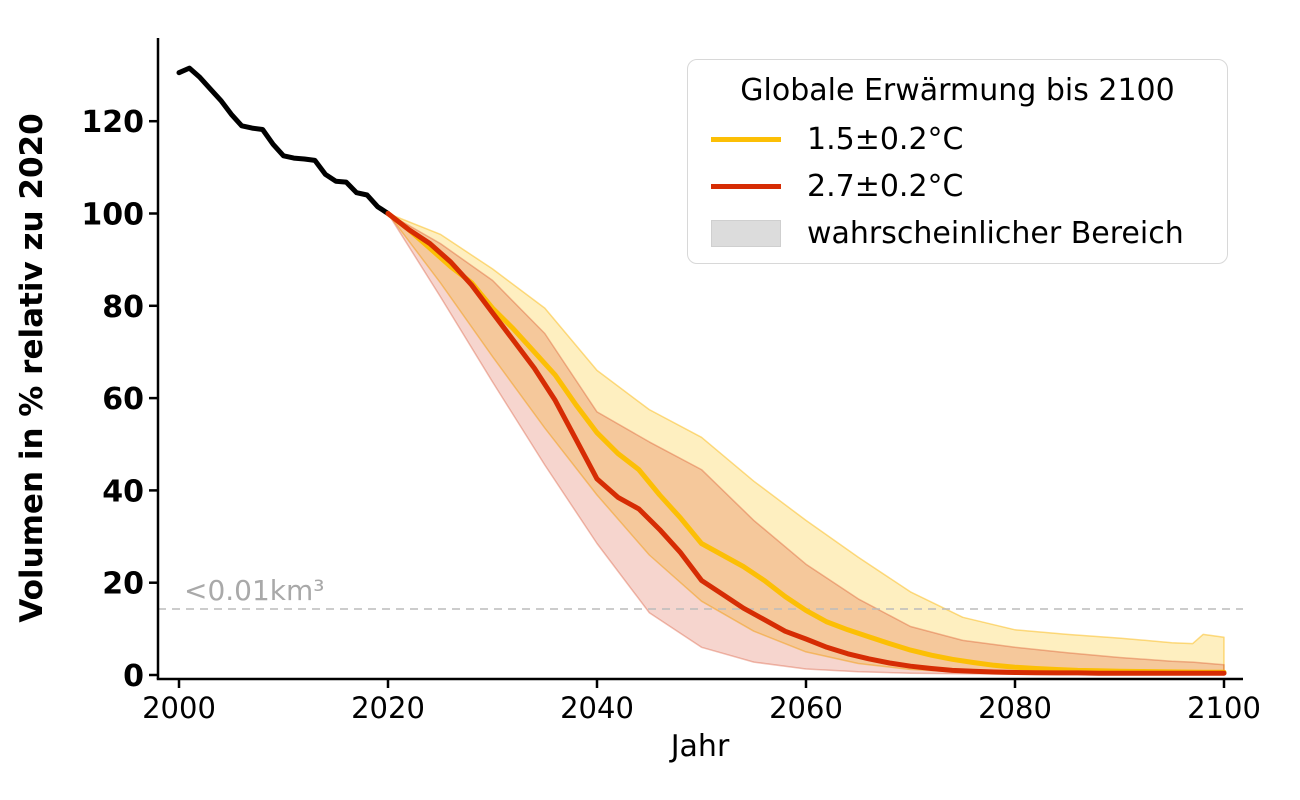 The height and width of the screenshot is (800, 1300). What do you see at coordinates (885, 139) in the screenshot?
I see `legend-item-label-1-5C: 1.5±0.2°C` at bounding box center [885, 139].